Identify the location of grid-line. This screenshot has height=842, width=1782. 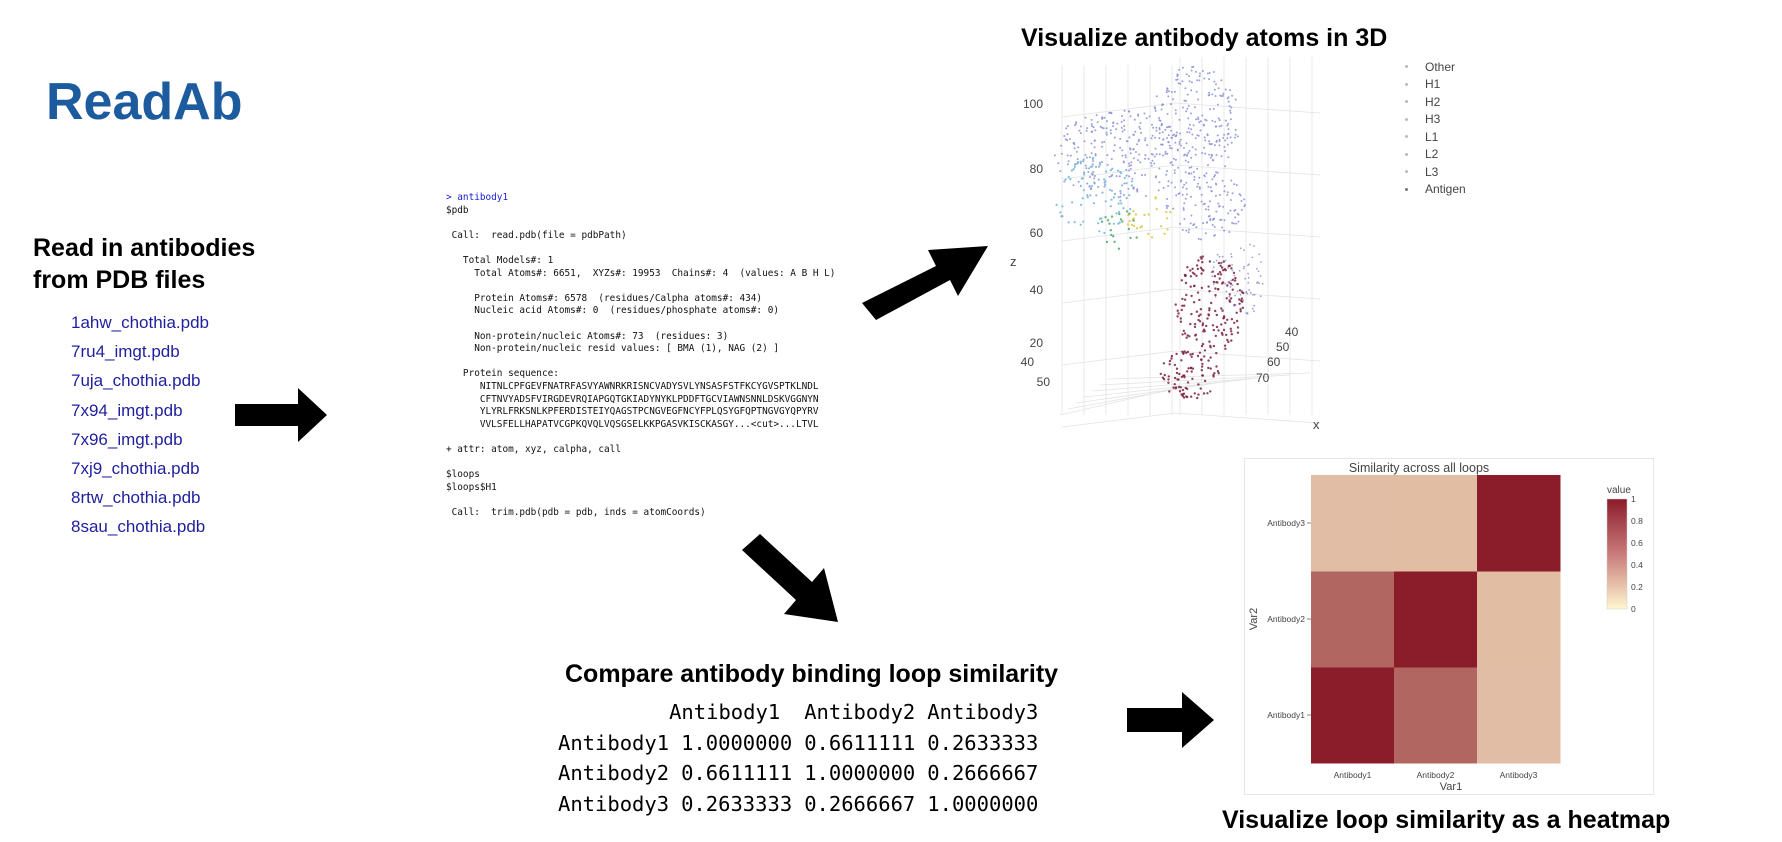
(1247, 356).